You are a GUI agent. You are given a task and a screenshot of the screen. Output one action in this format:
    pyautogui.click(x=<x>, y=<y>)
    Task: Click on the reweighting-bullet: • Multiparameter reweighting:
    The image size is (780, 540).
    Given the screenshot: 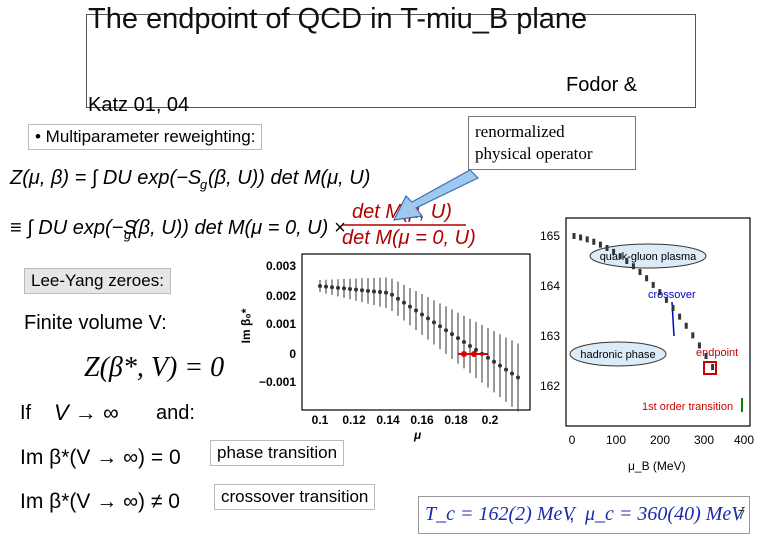 What is the action you would take?
    pyautogui.click(x=145, y=137)
    